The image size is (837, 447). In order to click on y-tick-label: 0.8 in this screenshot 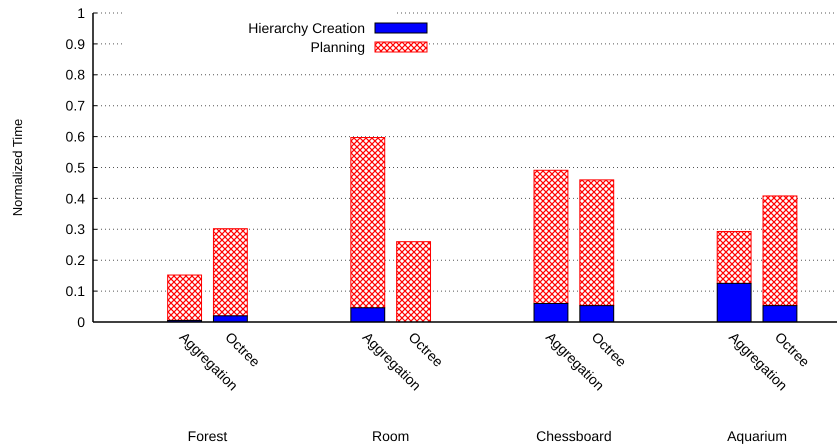, I will do `click(76, 74)`.